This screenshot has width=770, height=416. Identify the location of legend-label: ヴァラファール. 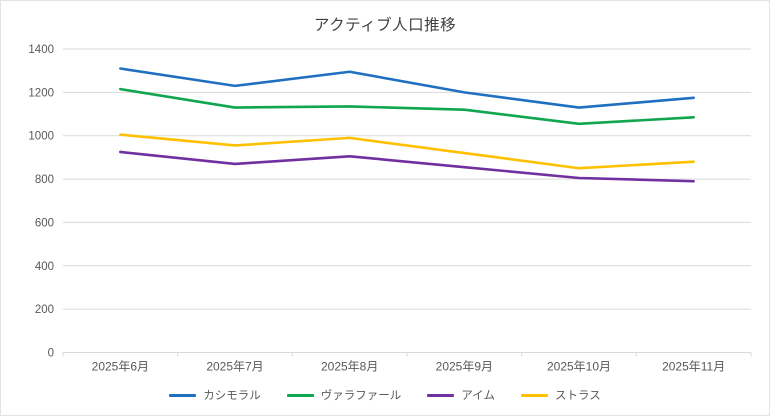
(361, 396).